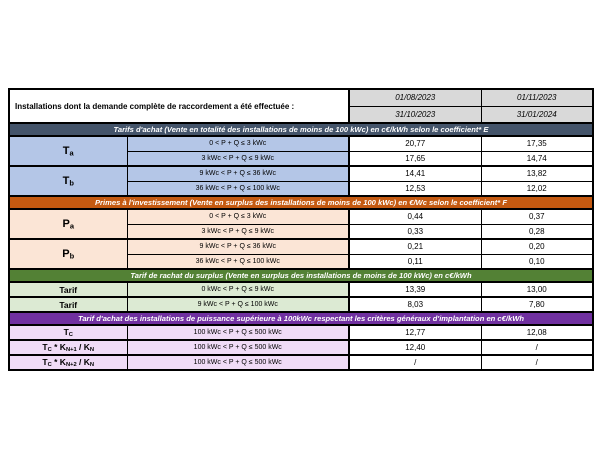 This screenshot has width=600, height=450. Describe the element at coordinates (238, 289) in the screenshot. I see `condition-cell: 0 kWc < P + Q ≤ 9 kWc` at that location.